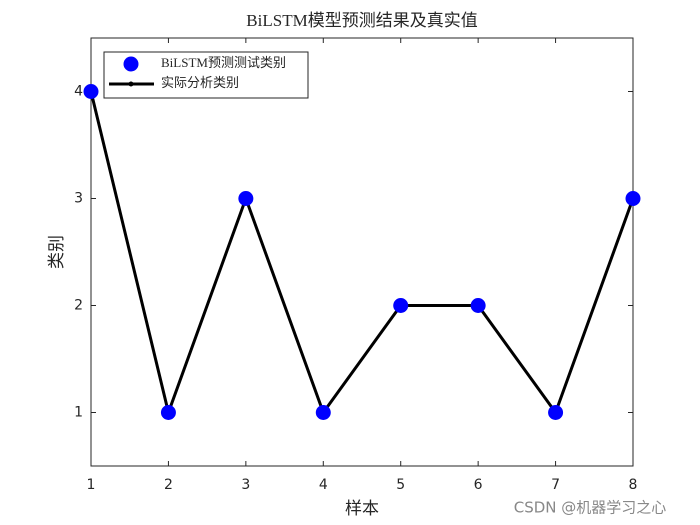 This screenshot has height=525, width=700. Describe the element at coordinates (78, 92) in the screenshot. I see `y-tick-label: 4` at that location.